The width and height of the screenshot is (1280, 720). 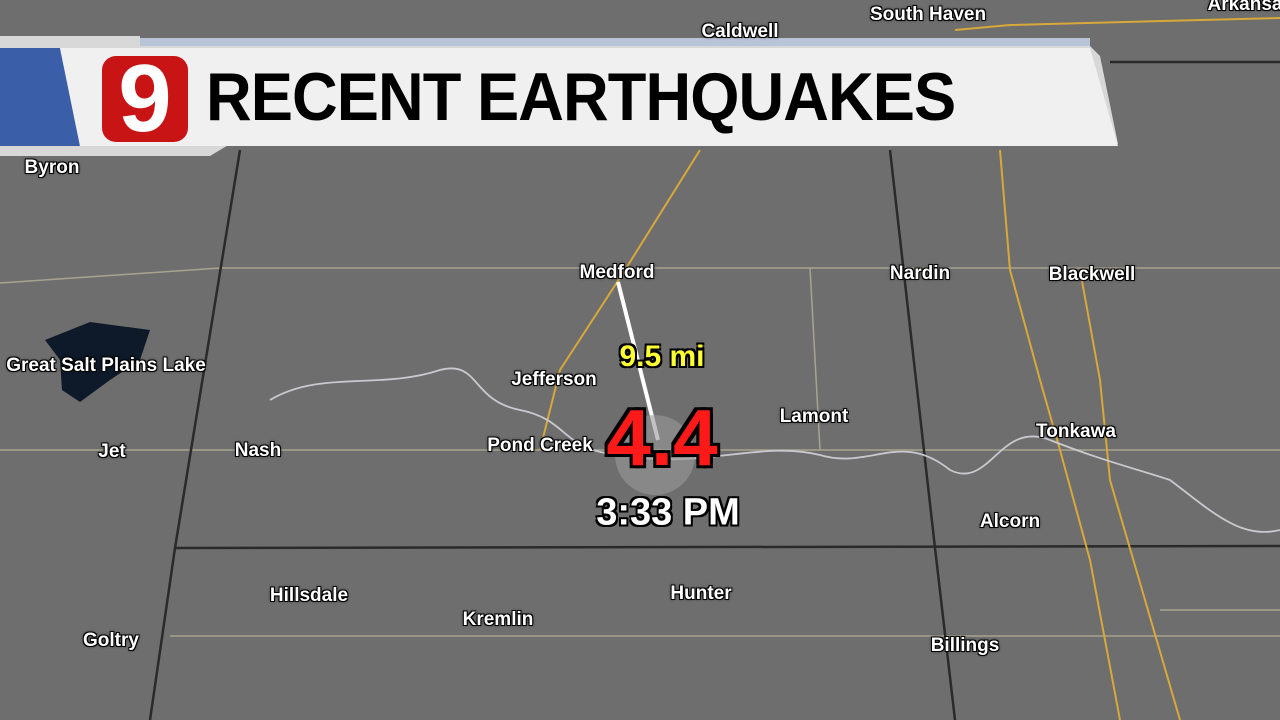 I want to click on magnitude-label: 4.4, so click(x=662, y=437).